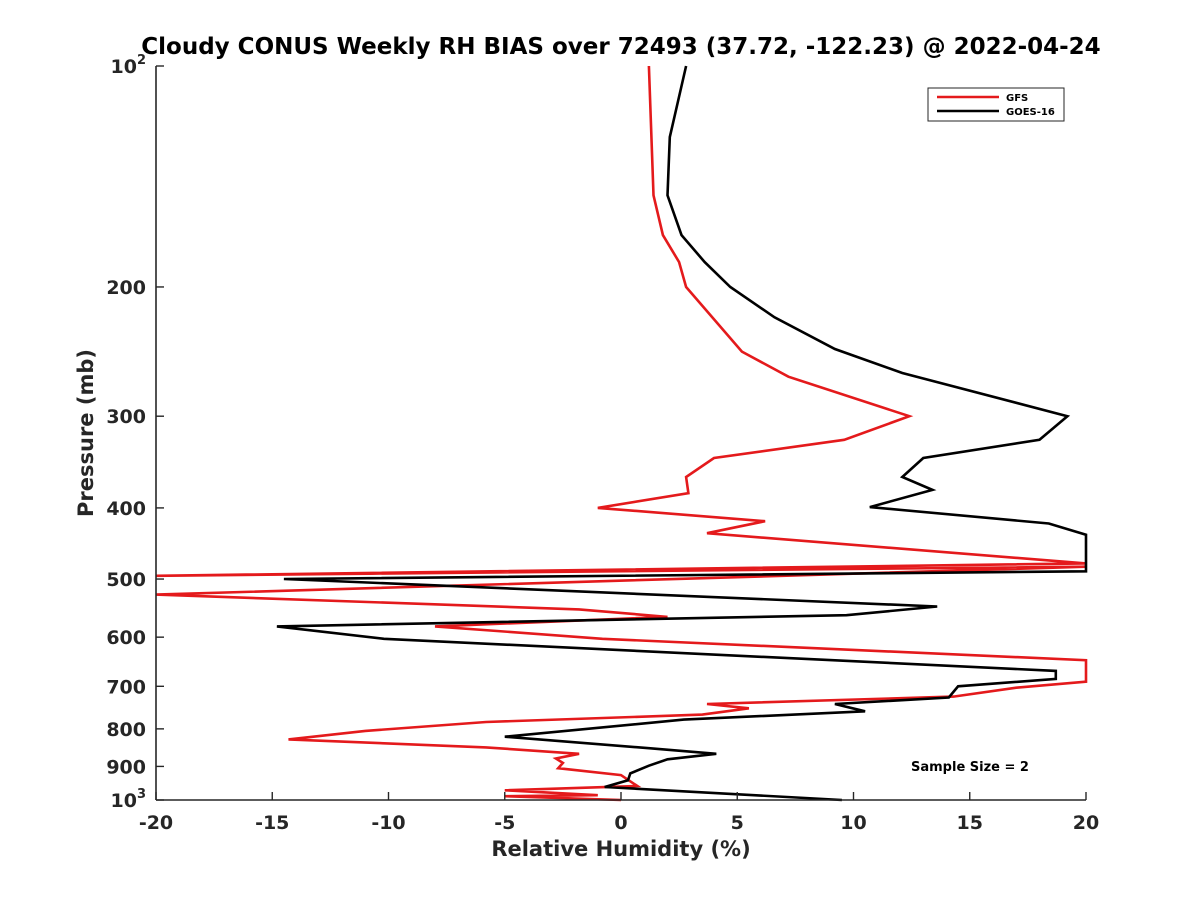 This screenshot has width=1200, height=900. I want to click on y-tick-label: 400, so click(126, 509).